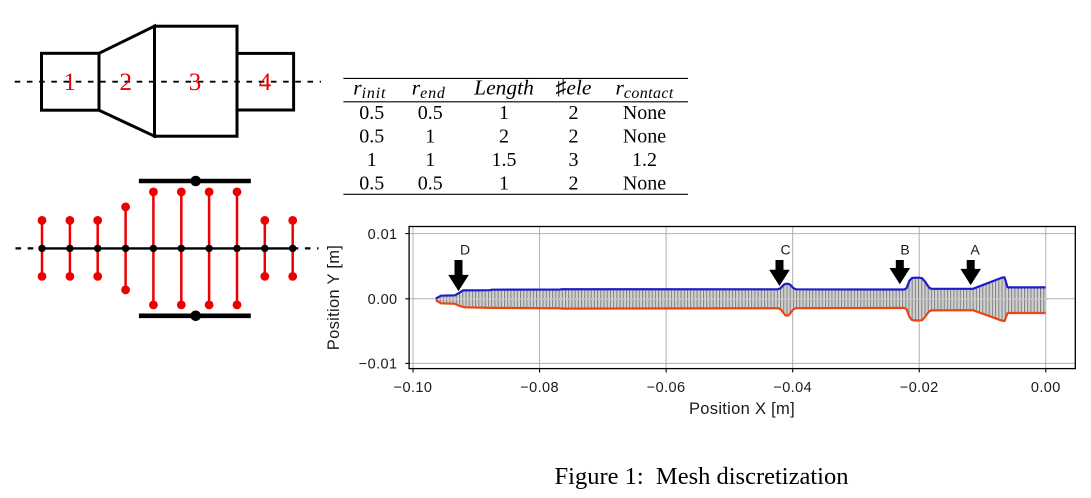 This screenshot has height=498, width=1091. What do you see at coordinates (383, 235) in the screenshot?
I see `svg-text: 0.01` at bounding box center [383, 235].